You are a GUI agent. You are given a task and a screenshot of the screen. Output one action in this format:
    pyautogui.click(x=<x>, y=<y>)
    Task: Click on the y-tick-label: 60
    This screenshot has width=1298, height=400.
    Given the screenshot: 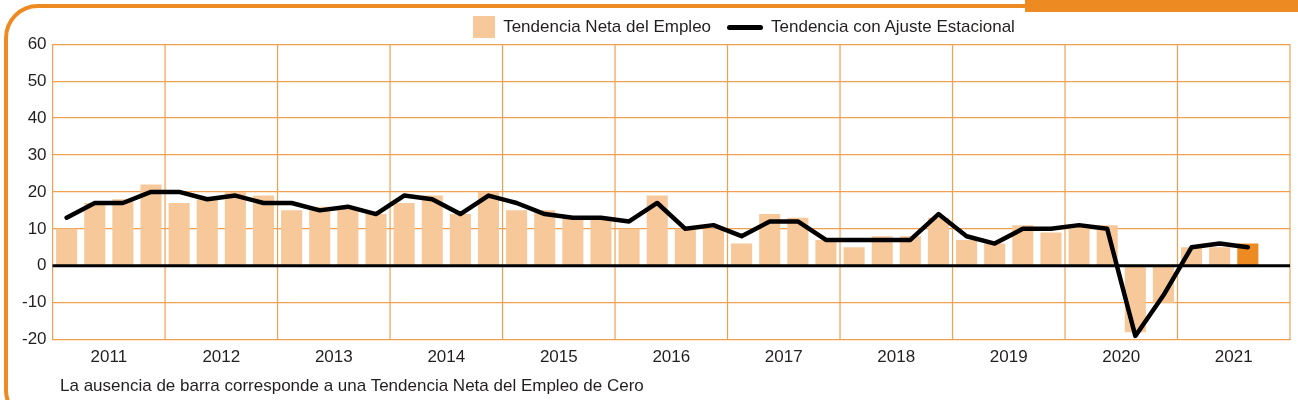 What is the action you would take?
    pyautogui.click(x=37, y=43)
    